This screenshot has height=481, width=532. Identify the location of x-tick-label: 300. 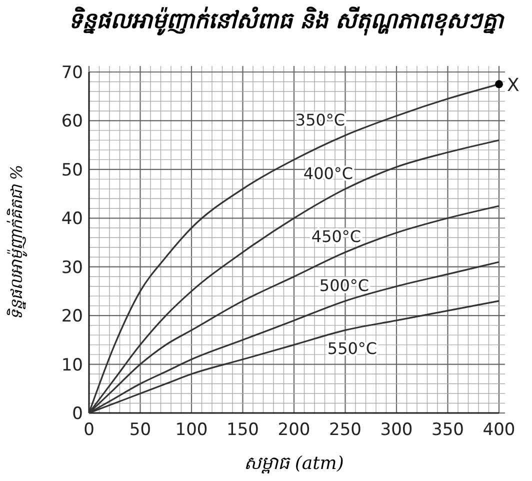
(396, 430).